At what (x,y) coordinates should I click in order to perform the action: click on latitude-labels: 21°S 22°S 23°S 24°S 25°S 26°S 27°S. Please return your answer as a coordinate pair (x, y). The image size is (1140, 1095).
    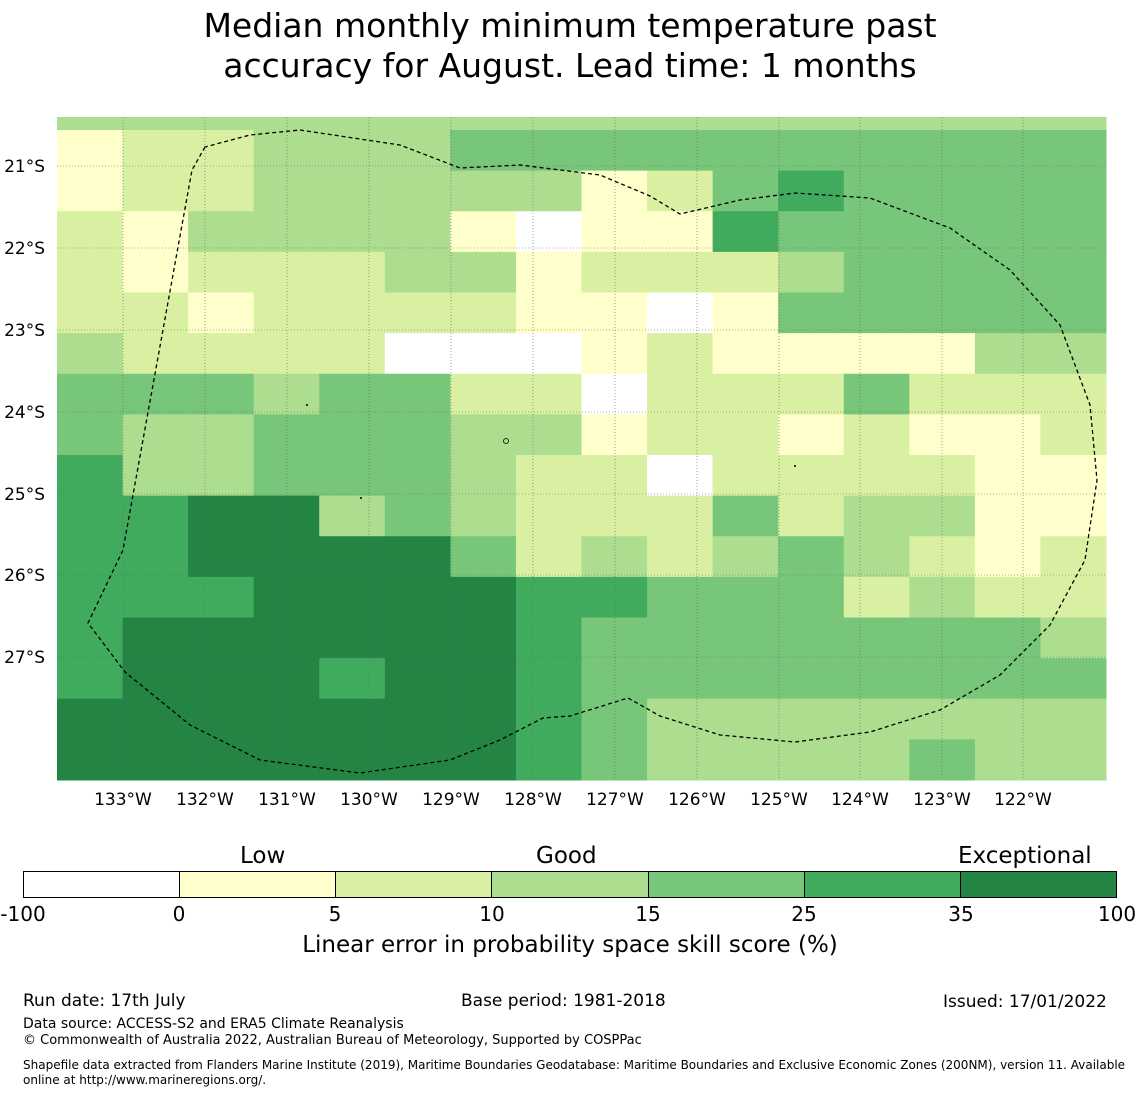
    Looking at the image, I should click on (24, 412).